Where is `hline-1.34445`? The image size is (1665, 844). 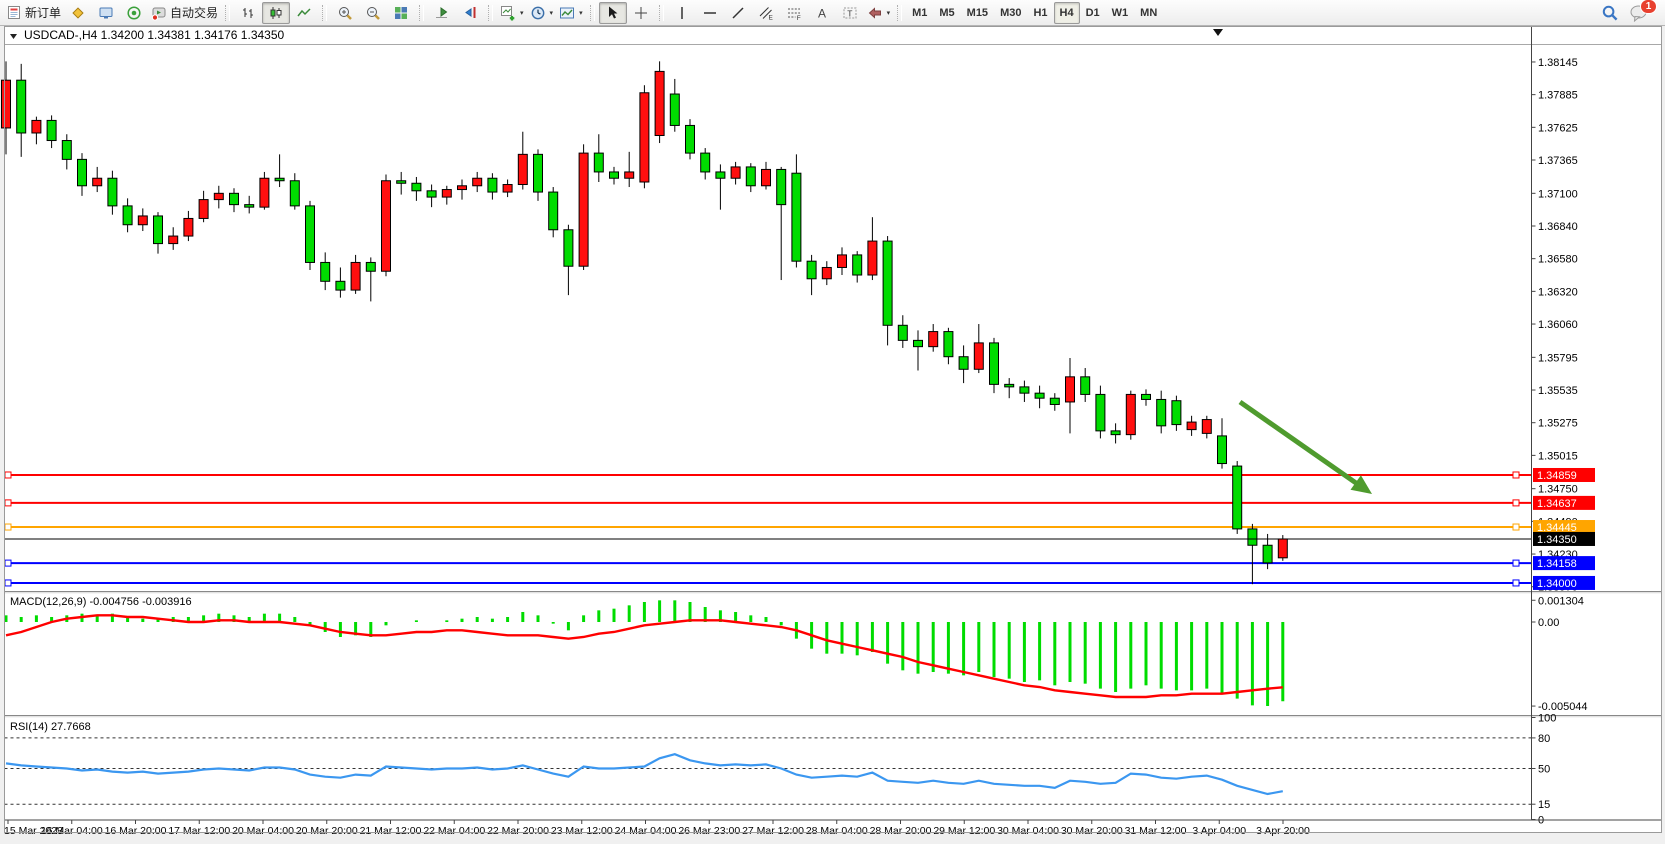
hline-1.34445 is located at coordinates (768, 527).